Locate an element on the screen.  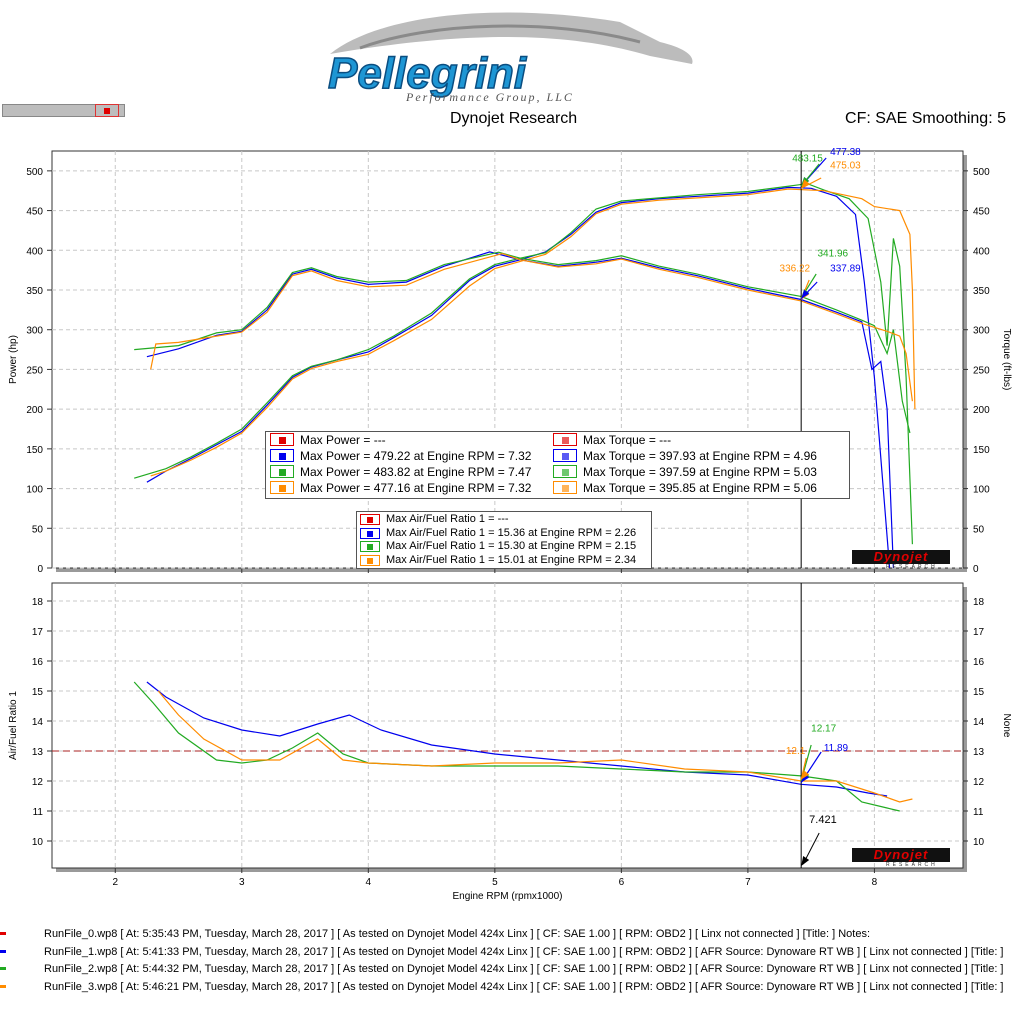
power-y2tick-label: 250 is located at coordinates (981, 370).